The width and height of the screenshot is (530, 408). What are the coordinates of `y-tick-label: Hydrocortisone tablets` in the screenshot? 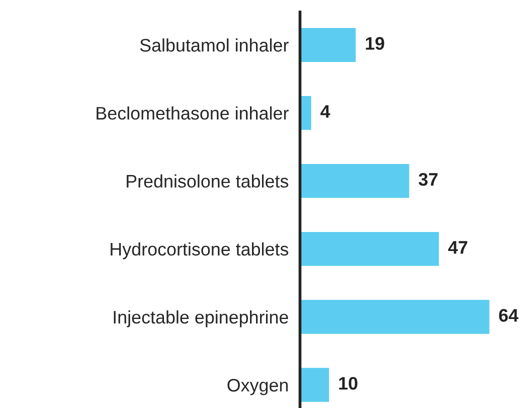 It's located at (199, 251).